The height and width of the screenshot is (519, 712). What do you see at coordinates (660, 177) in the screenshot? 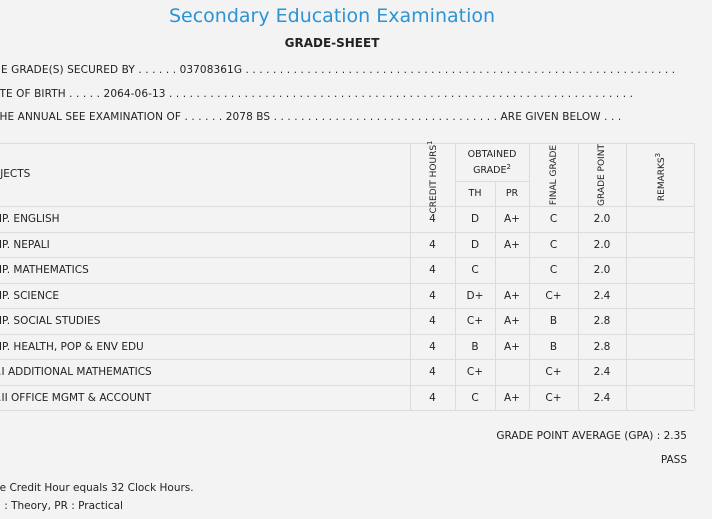
I see `remarks-header: REMARKS3` at bounding box center [660, 177].